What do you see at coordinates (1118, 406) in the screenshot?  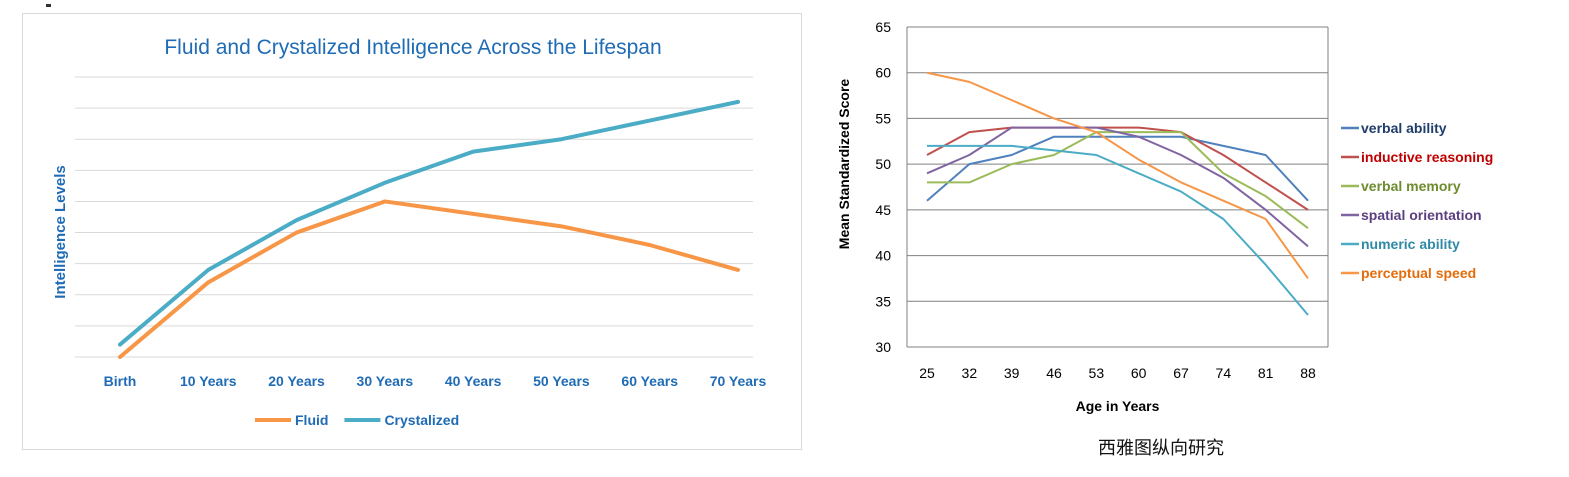 I see `x-axis-label: Age in Years` at bounding box center [1118, 406].